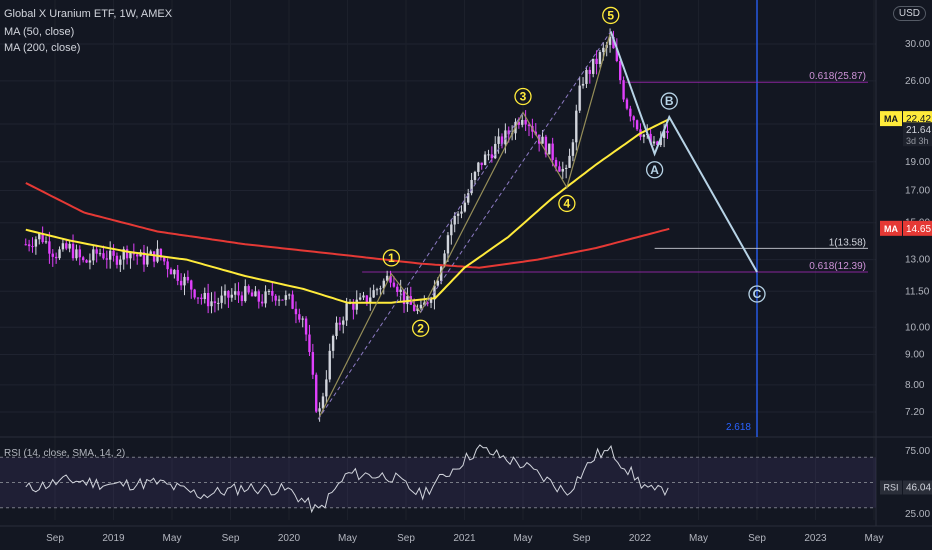 This screenshot has height=550, width=932. I want to click on wave-label-3: 3, so click(523, 97).